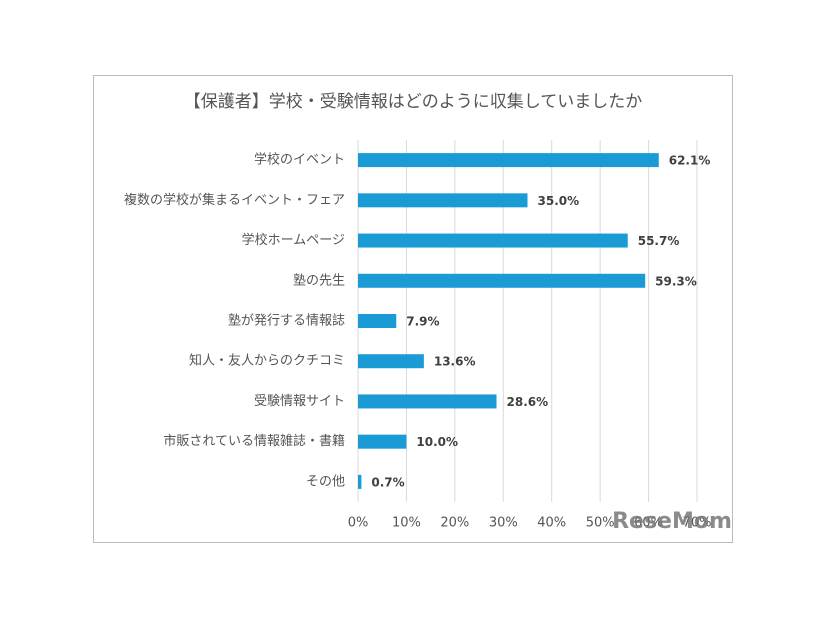  What do you see at coordinates (254, 441) in the screenshot?
I see `y-tick-label: 市販されている情報雑誌・書籍` at bounding box center [254, 441].